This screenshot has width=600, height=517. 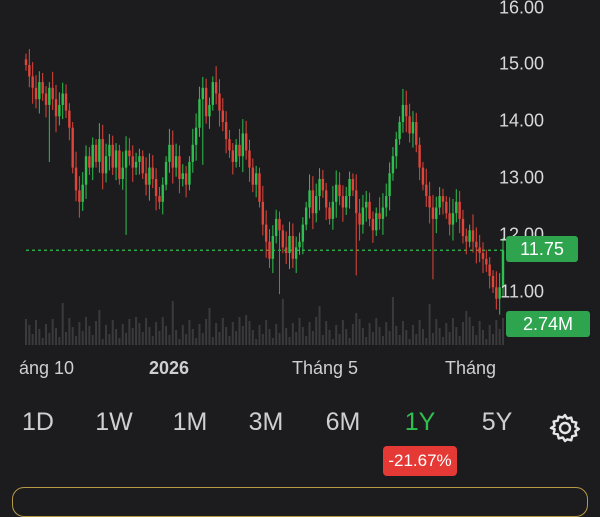 I want to click on change-percent-badge: -21.67%, so click(x=420, y=461).